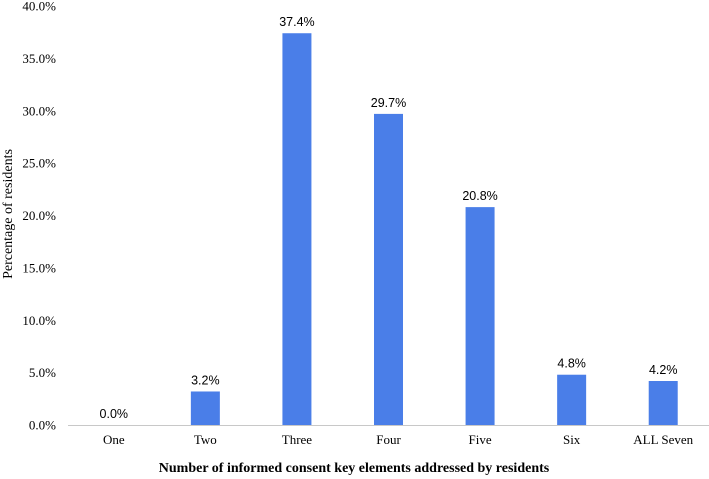 This screenshot has width=709, height=479. Describe the element at coordinates (479, 196) in the screenshot. I see `data-label: 20.8%` at that location.